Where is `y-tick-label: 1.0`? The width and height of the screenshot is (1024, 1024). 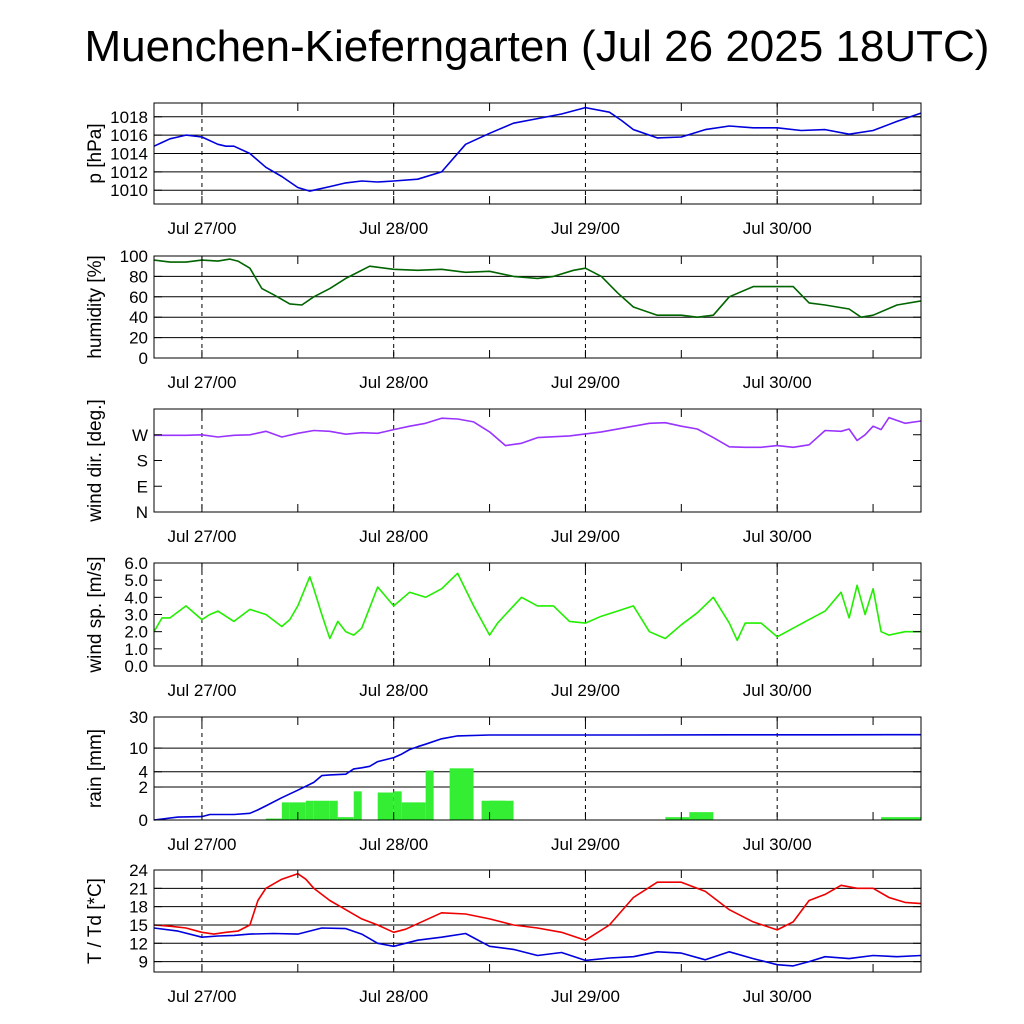 y-tick-label: 1.0 is located at coordinates (136, 649).